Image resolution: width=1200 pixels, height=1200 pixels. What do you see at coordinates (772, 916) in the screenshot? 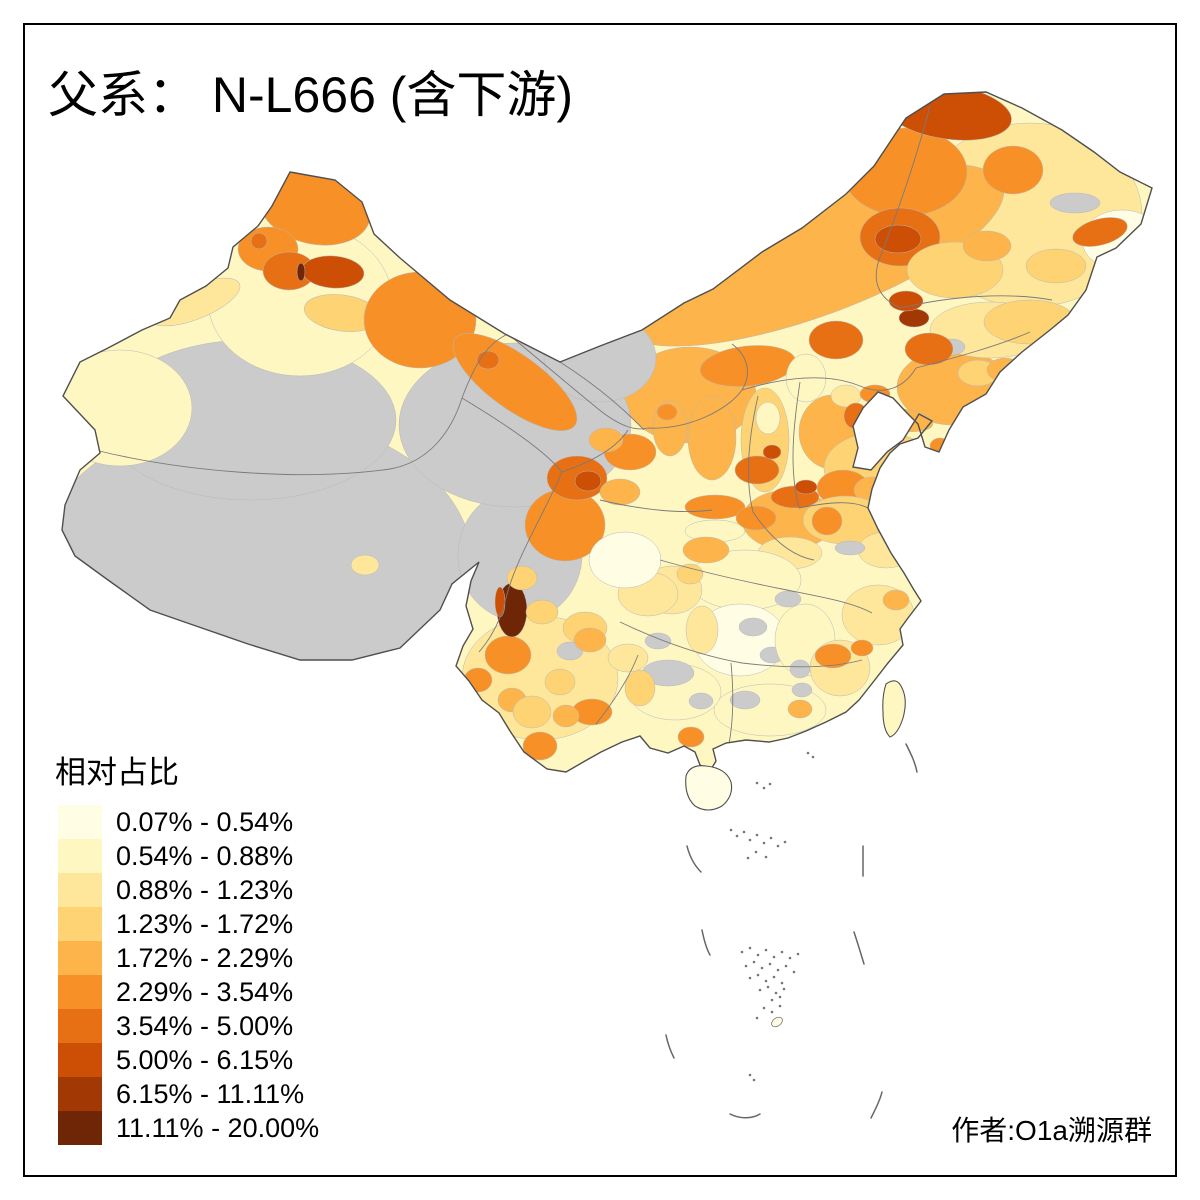
I see `sea-islands-dots` at bounding box center [772, 916].